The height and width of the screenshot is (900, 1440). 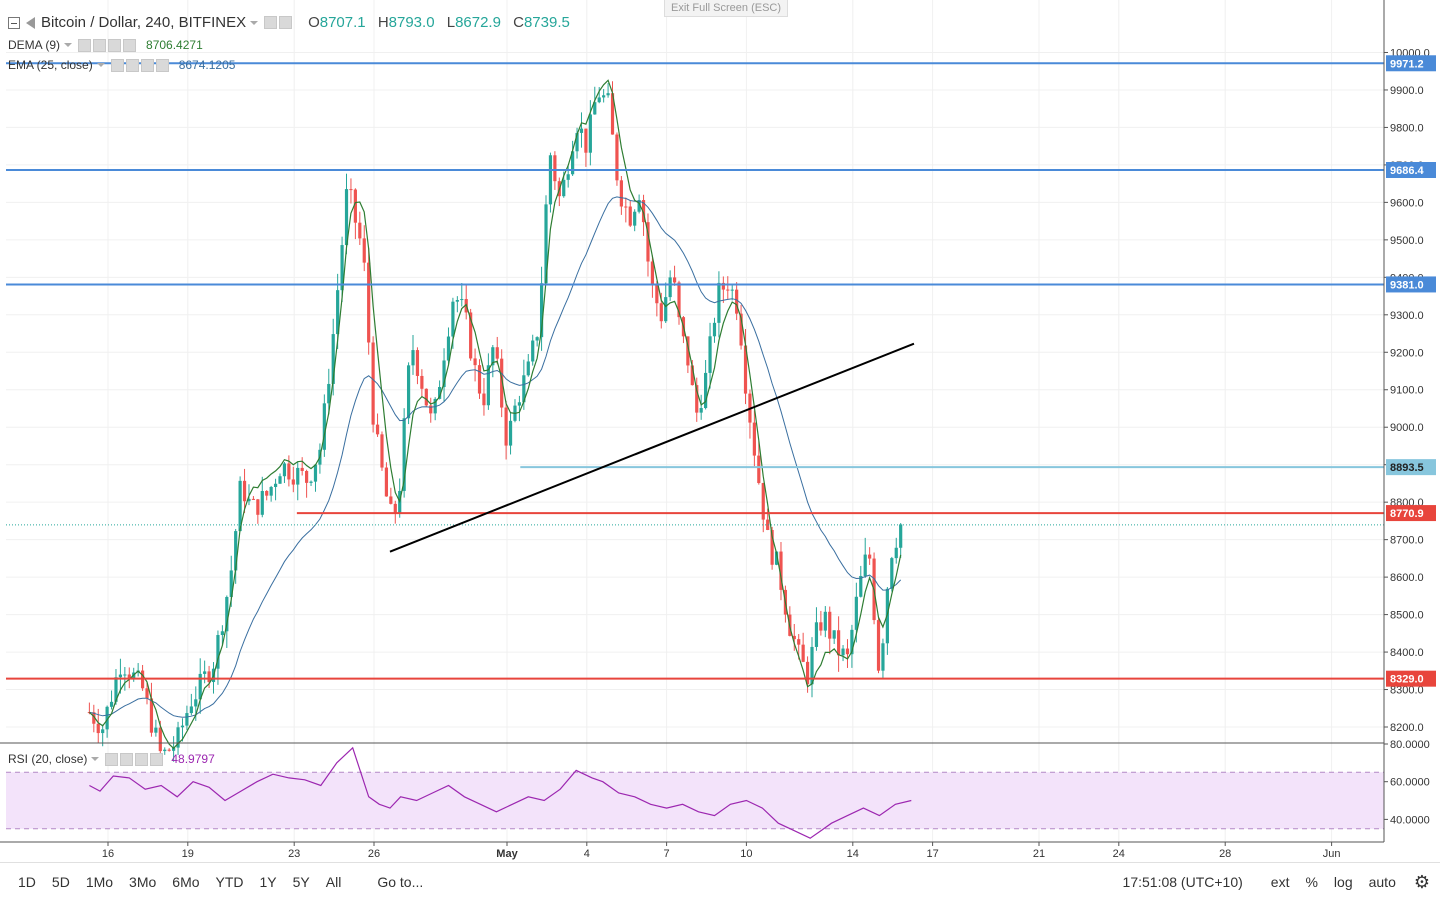 I want to click on ext-toggle: ext, so click(x=1280, y=882).